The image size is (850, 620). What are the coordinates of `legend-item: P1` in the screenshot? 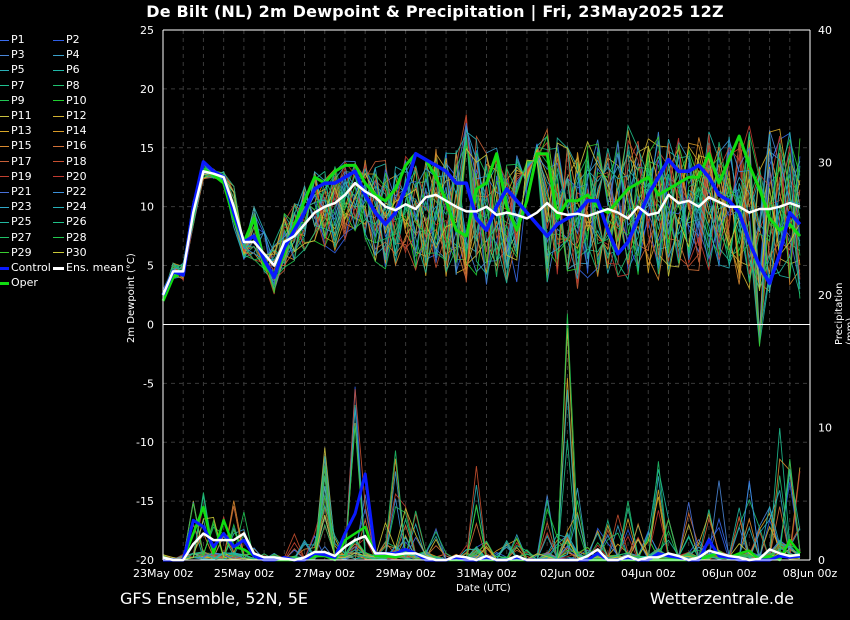 It's located at (12, 39).